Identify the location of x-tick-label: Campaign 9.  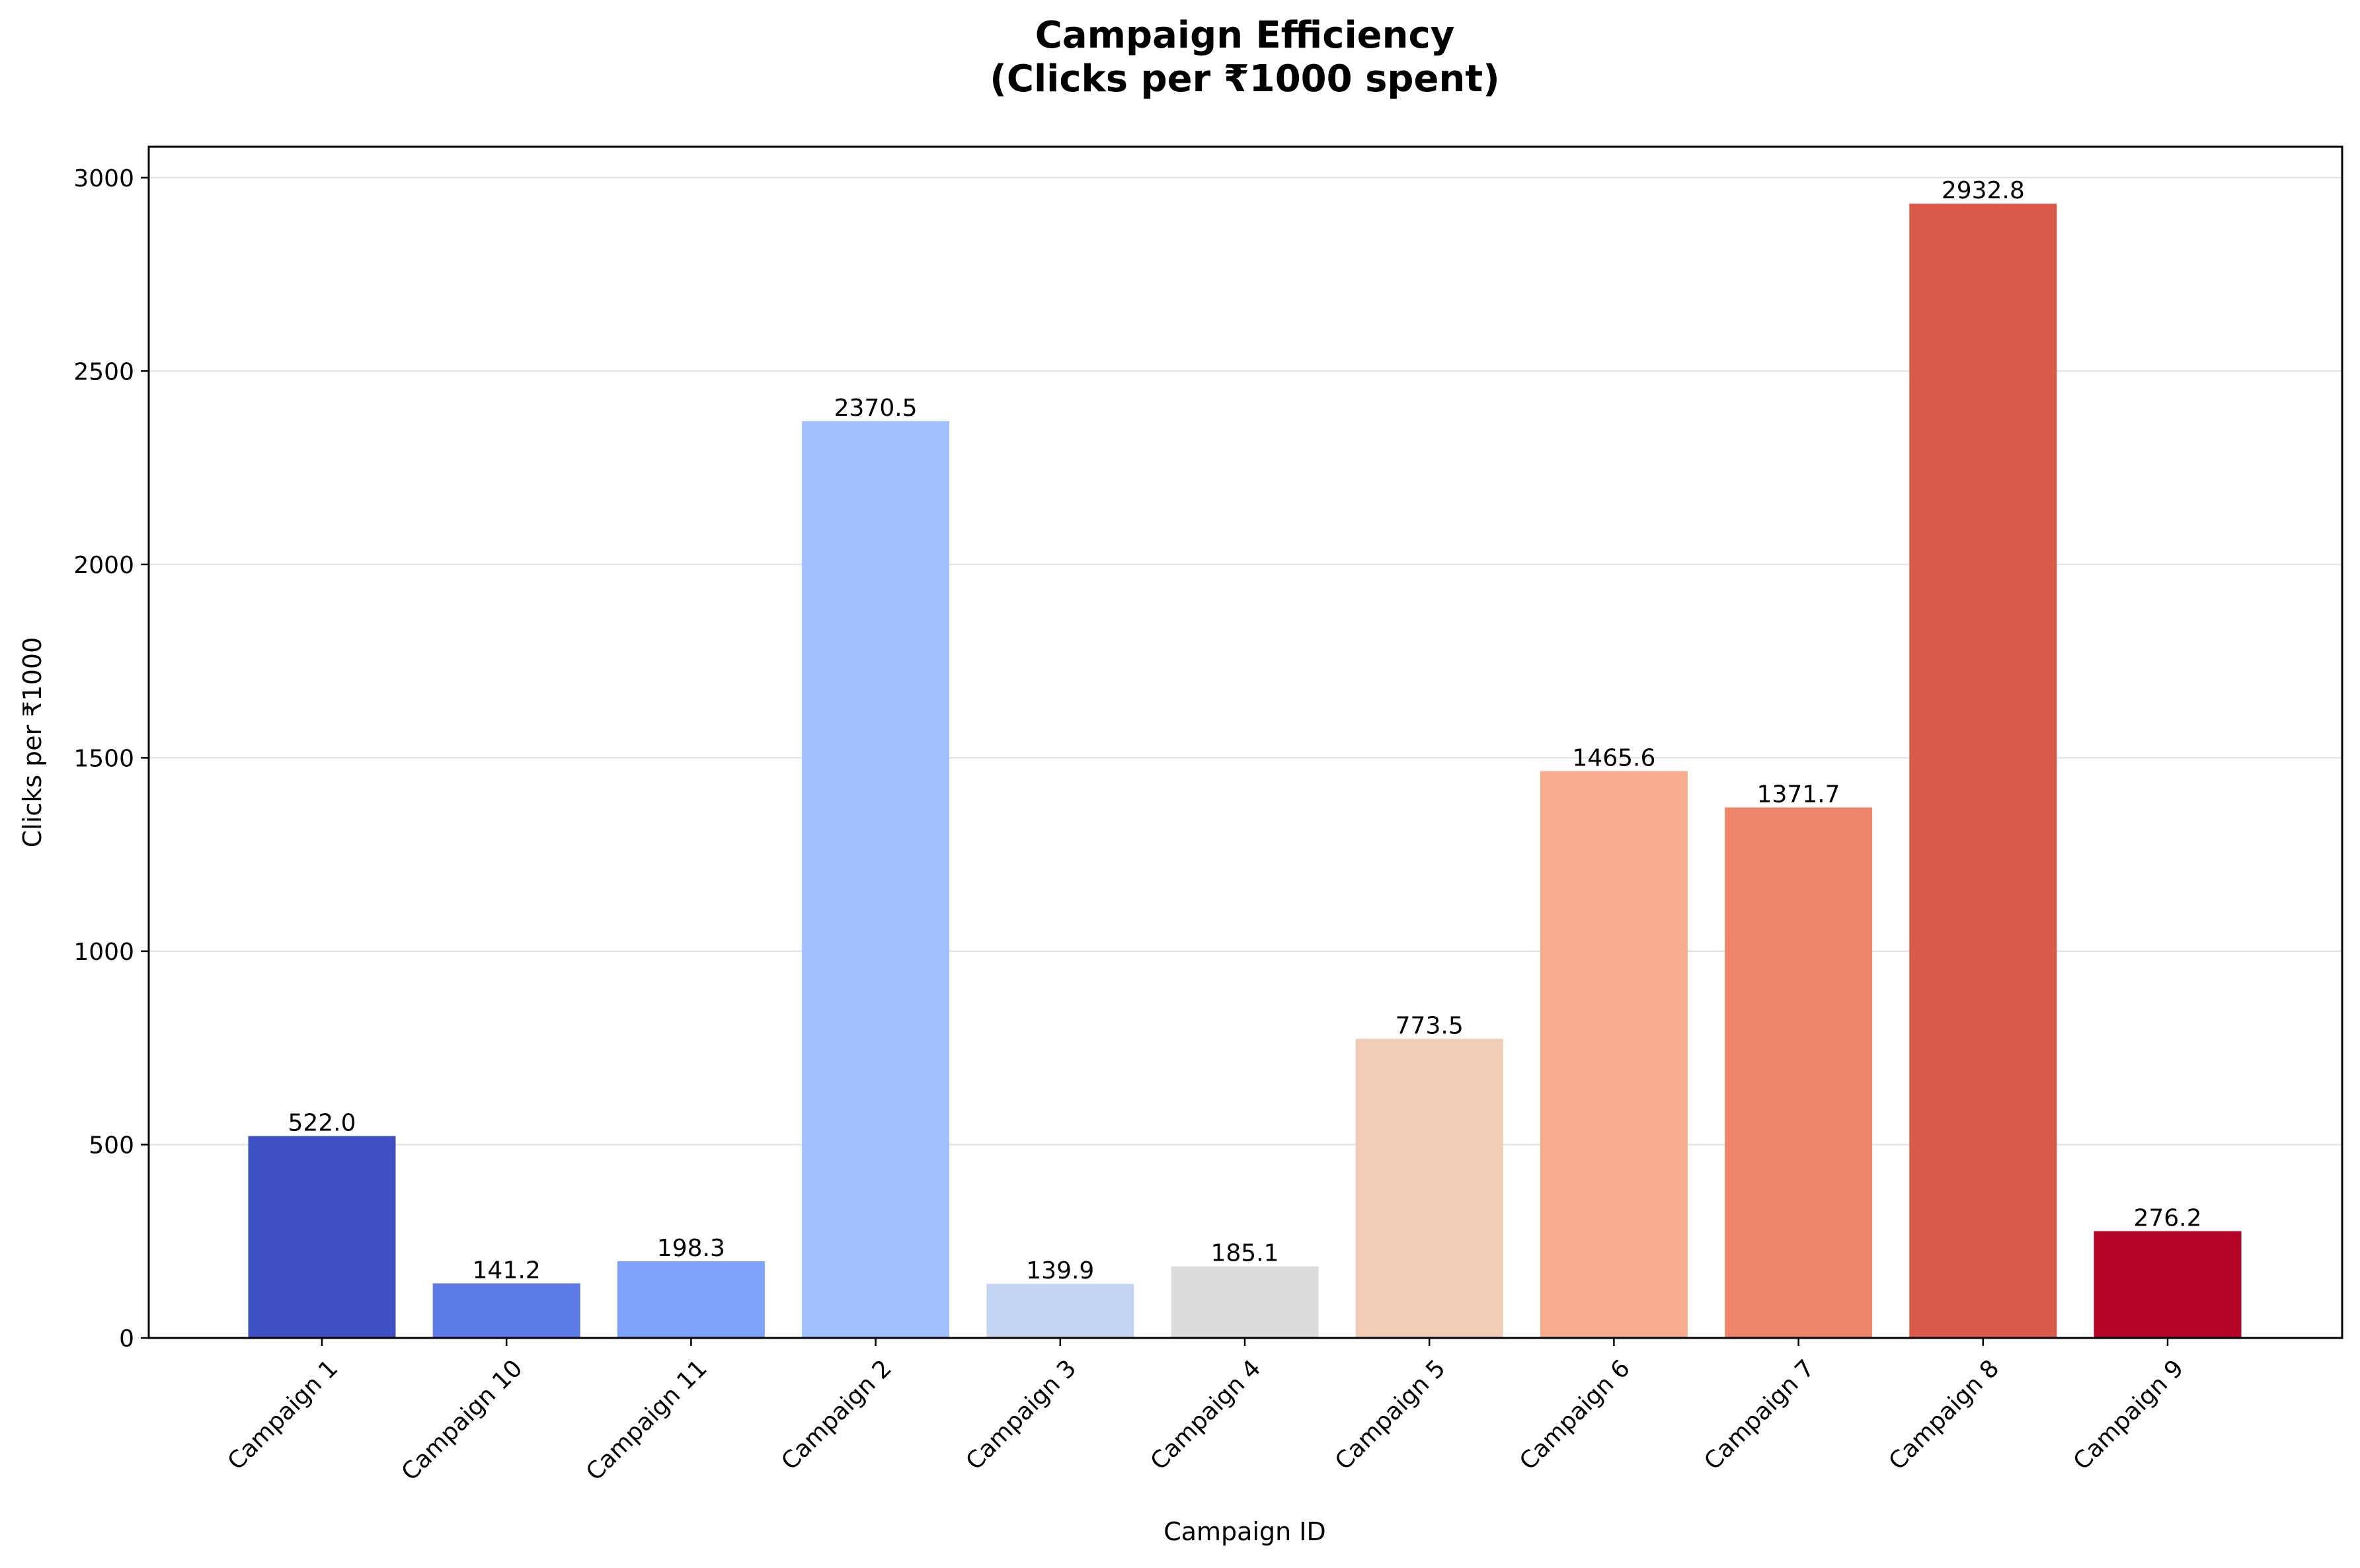
(2128, 1414).